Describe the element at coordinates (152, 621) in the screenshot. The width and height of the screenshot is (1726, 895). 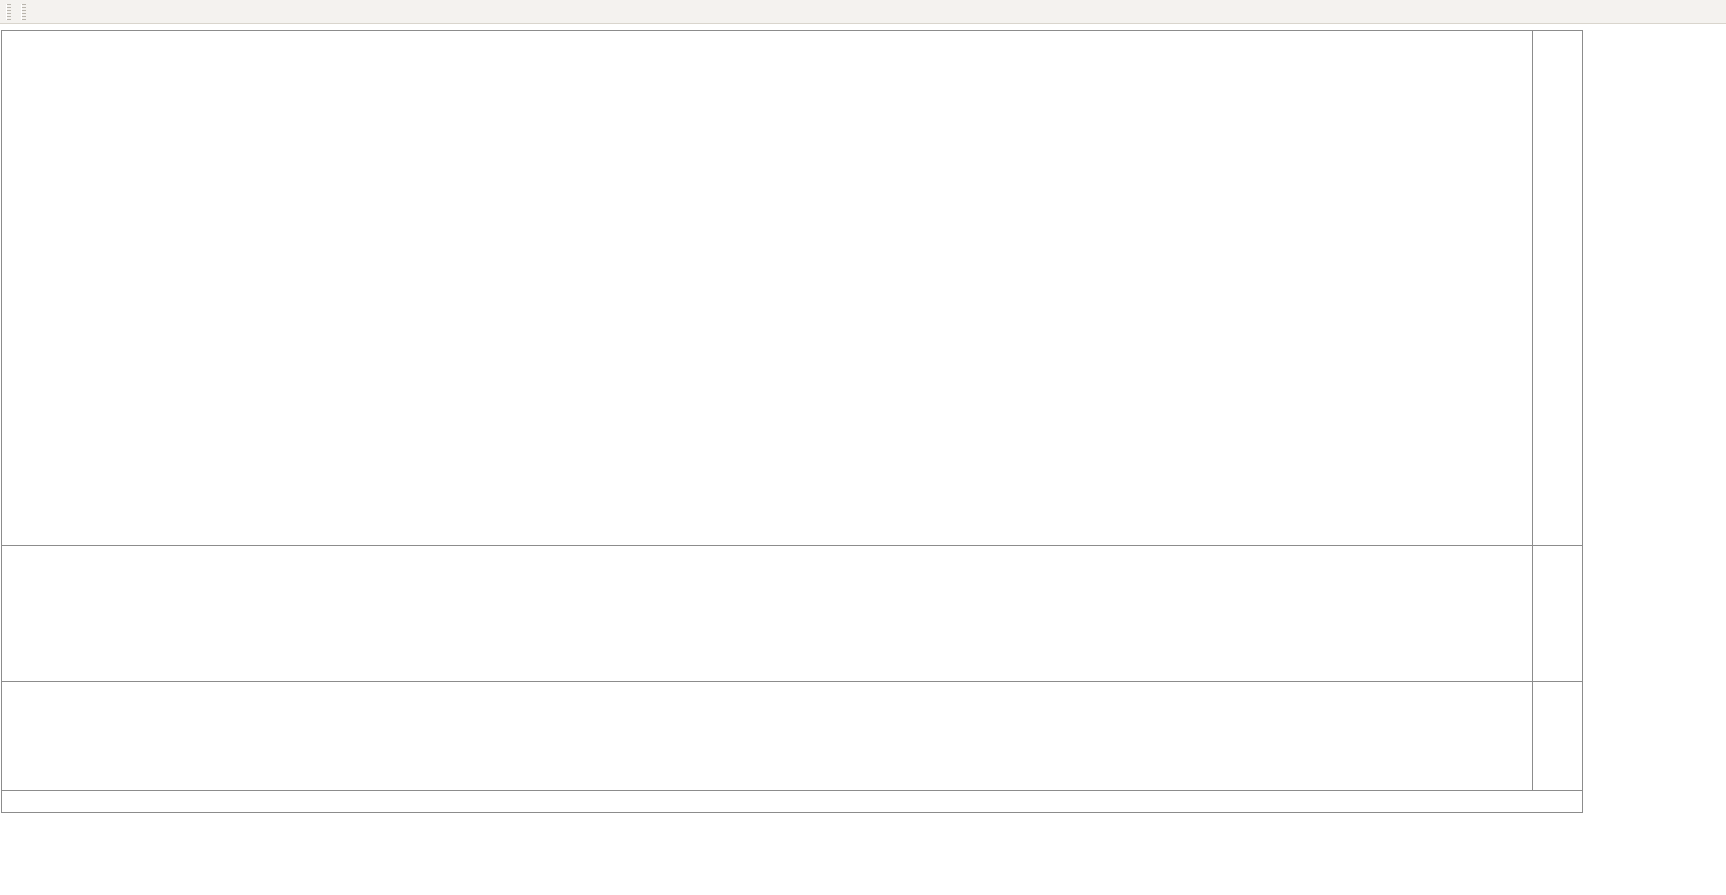
I see `macd-chart-canvas` at that location.